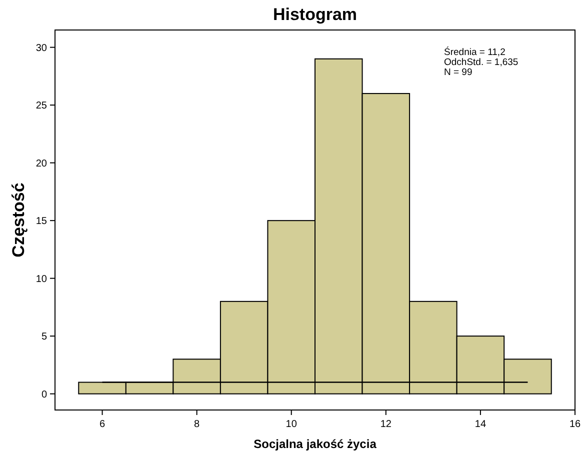 The width and height of the screenshot is (582, 460). I want to click on annotation: N = 99, so click(458, 72).